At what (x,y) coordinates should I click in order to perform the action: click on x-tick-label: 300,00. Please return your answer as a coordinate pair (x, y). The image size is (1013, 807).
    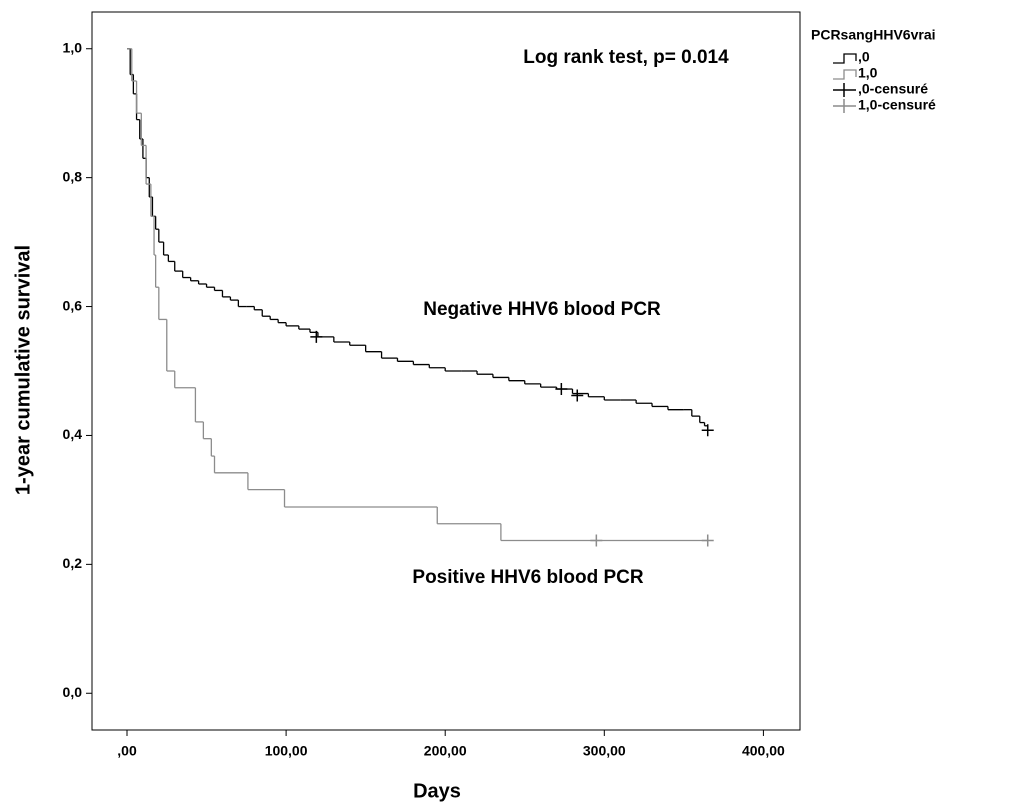
    Looking at the image, I should click on (604, 751).